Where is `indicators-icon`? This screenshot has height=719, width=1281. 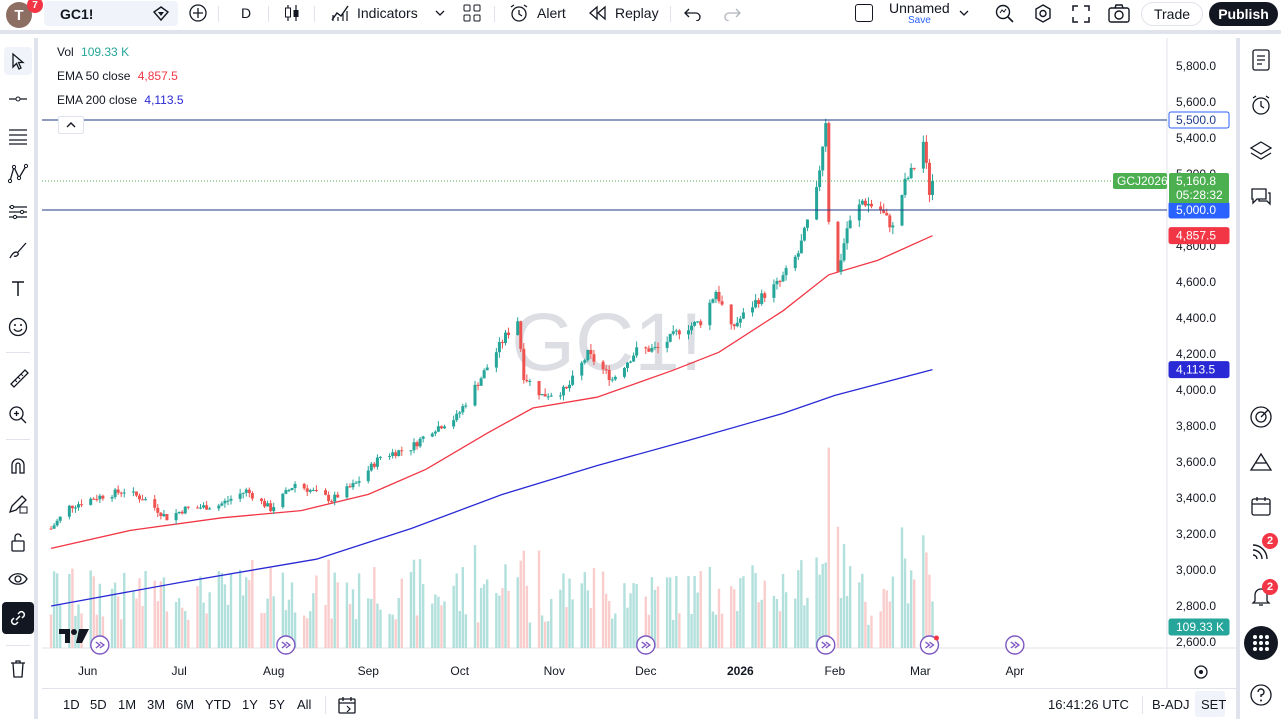 indicators-icon is located at coordinates (340, 13).